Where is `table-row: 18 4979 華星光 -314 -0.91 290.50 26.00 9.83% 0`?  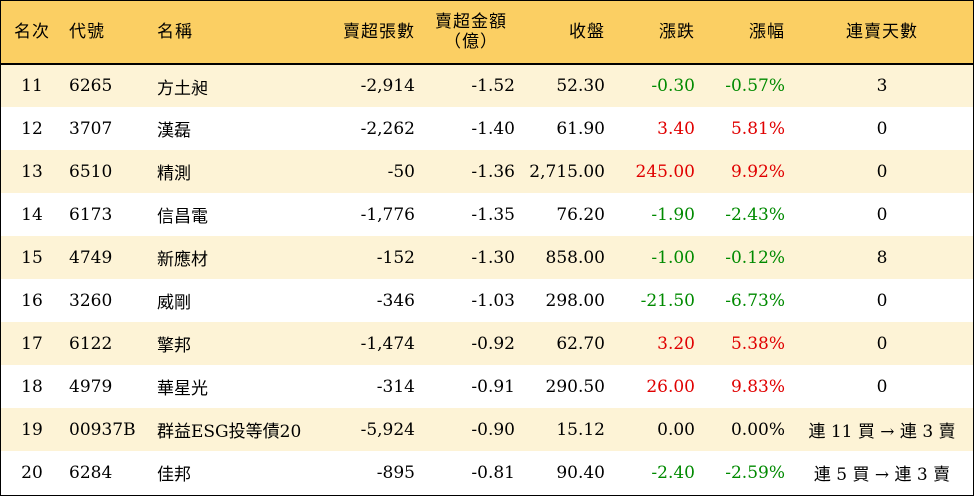 table-row: 18 4979 華星光 -314 -0.91 290.50 26.00 9.83% 0 is located at coordinates (487, 386).